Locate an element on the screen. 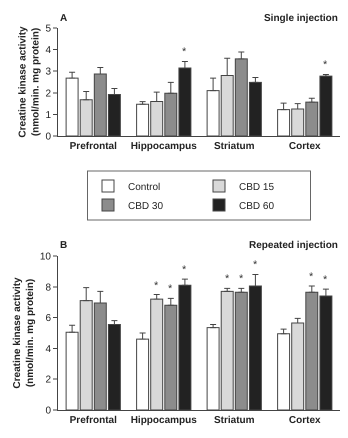 The height and width of the screenshot is (438, 348). chart-subtitle: Single injection is located at coordinates (301, 18).